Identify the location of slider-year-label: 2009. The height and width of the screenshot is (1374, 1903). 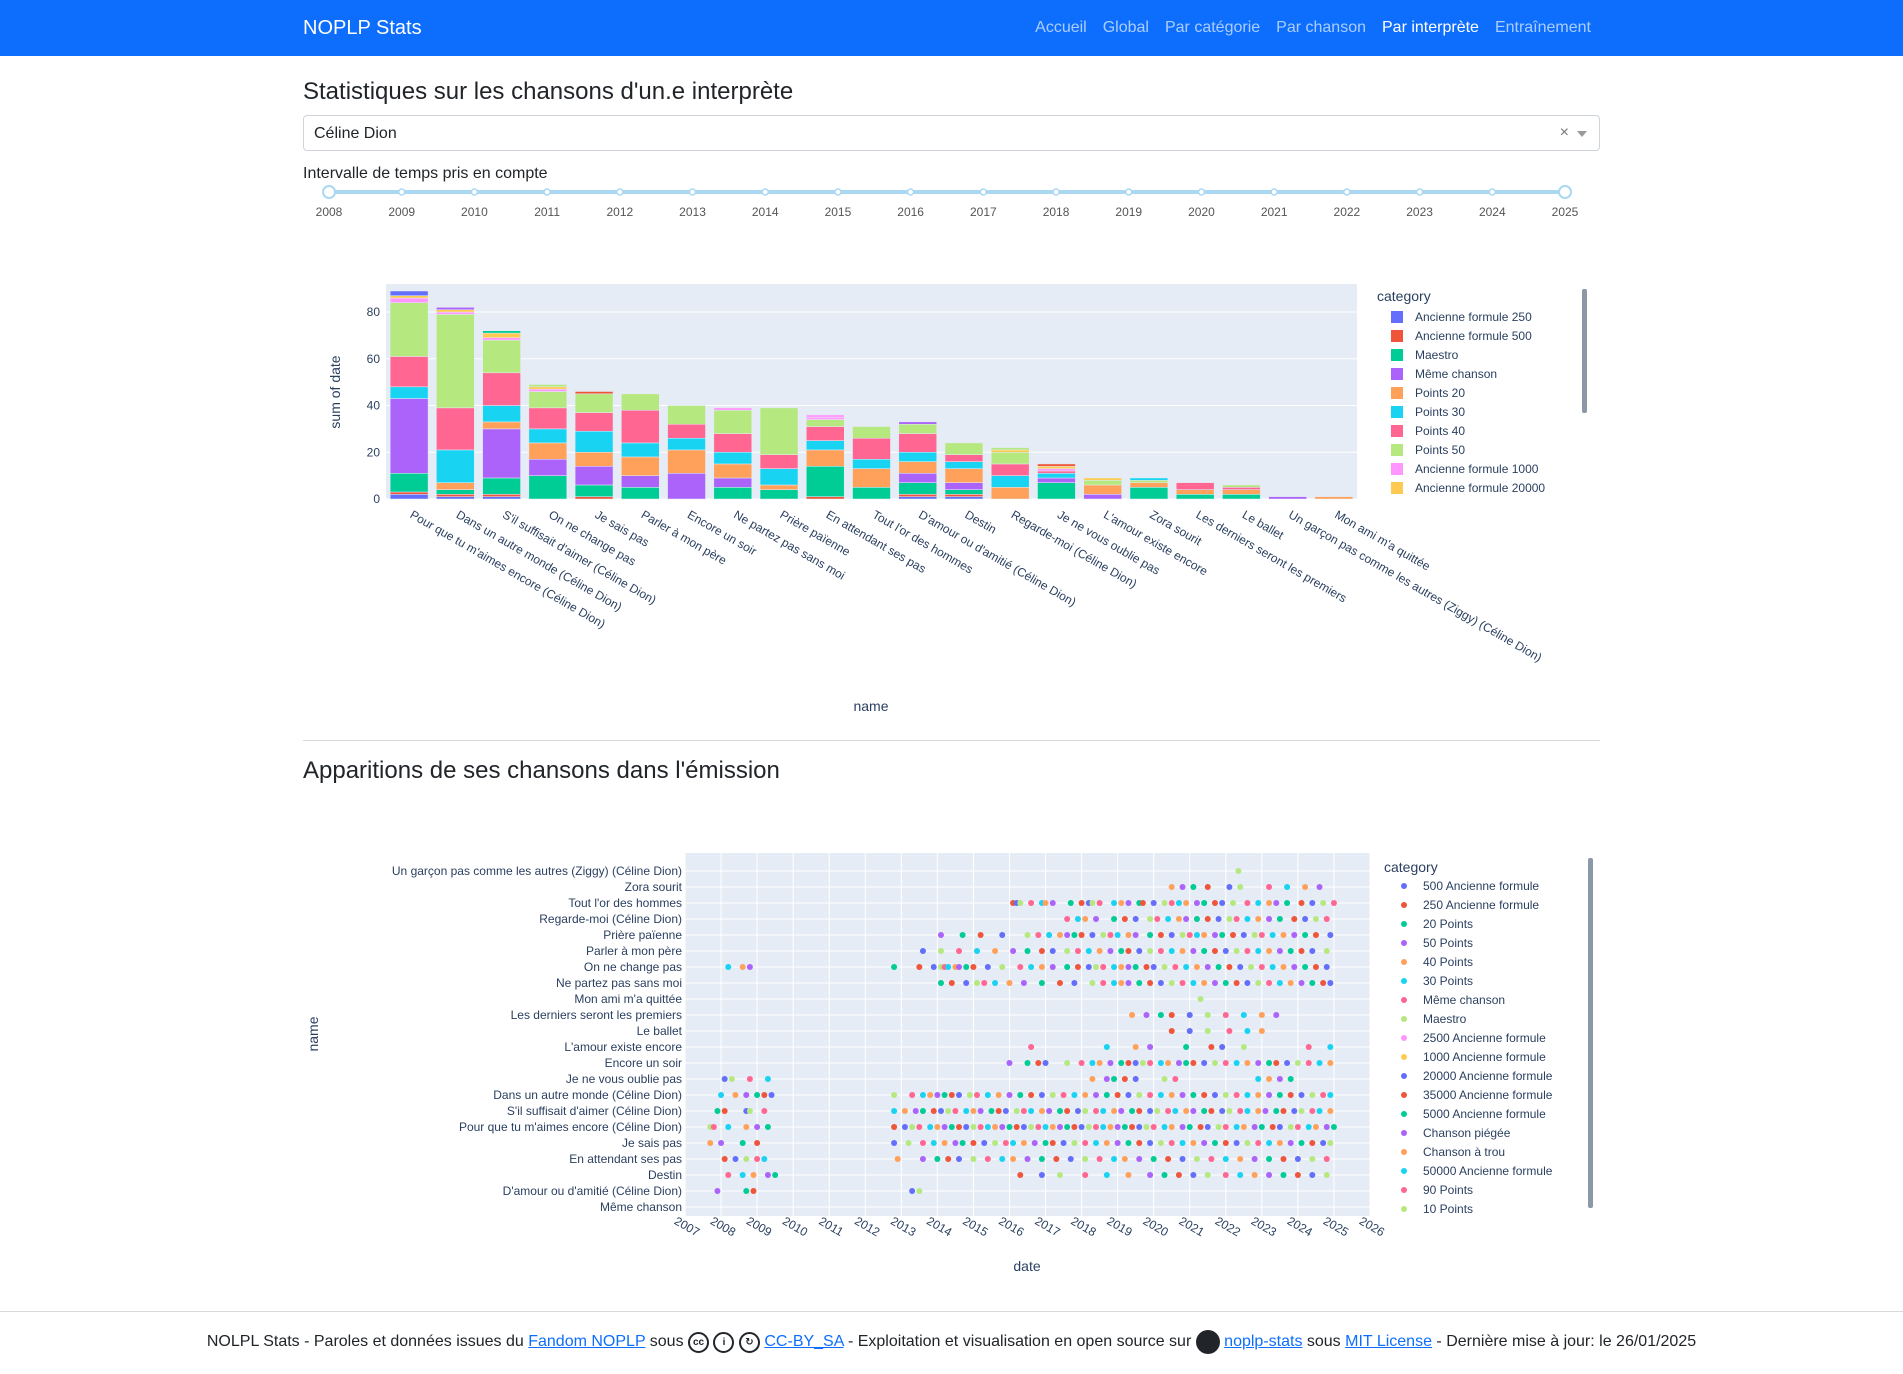
(401, 212).